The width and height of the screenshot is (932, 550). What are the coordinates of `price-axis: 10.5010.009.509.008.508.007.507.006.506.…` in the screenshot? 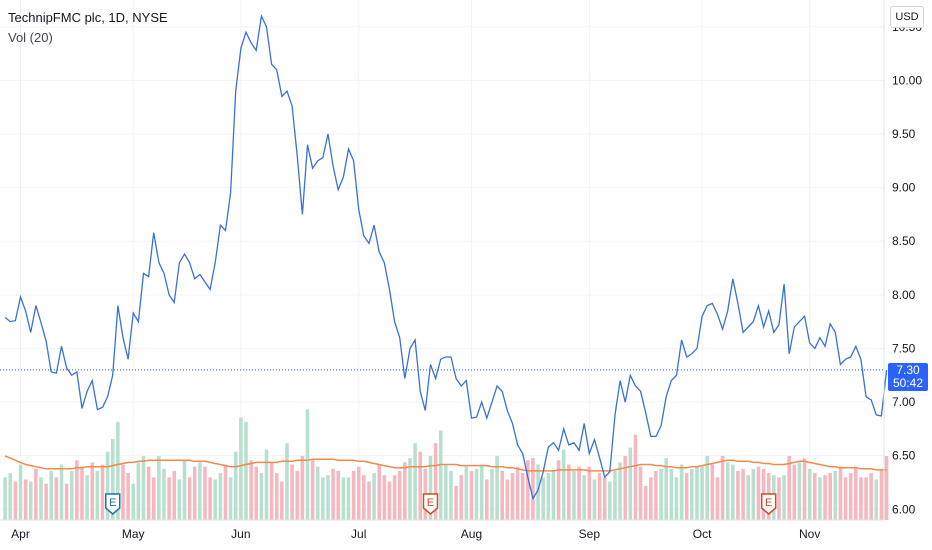 It's located at (907, 268).